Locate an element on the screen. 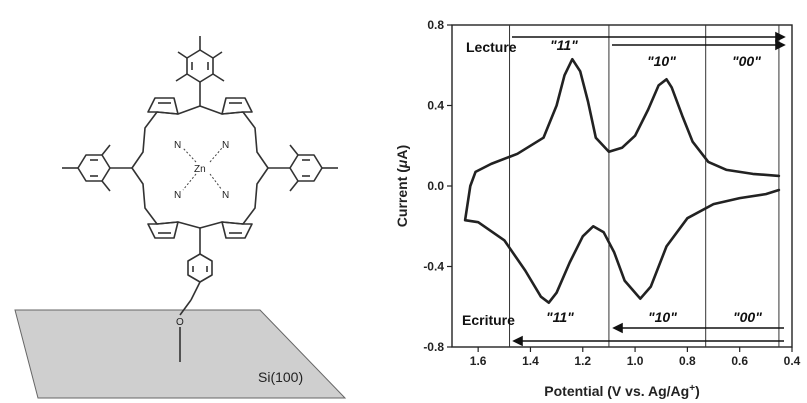  n-atom-label-top-left: N is located at coordinates (177, 145).